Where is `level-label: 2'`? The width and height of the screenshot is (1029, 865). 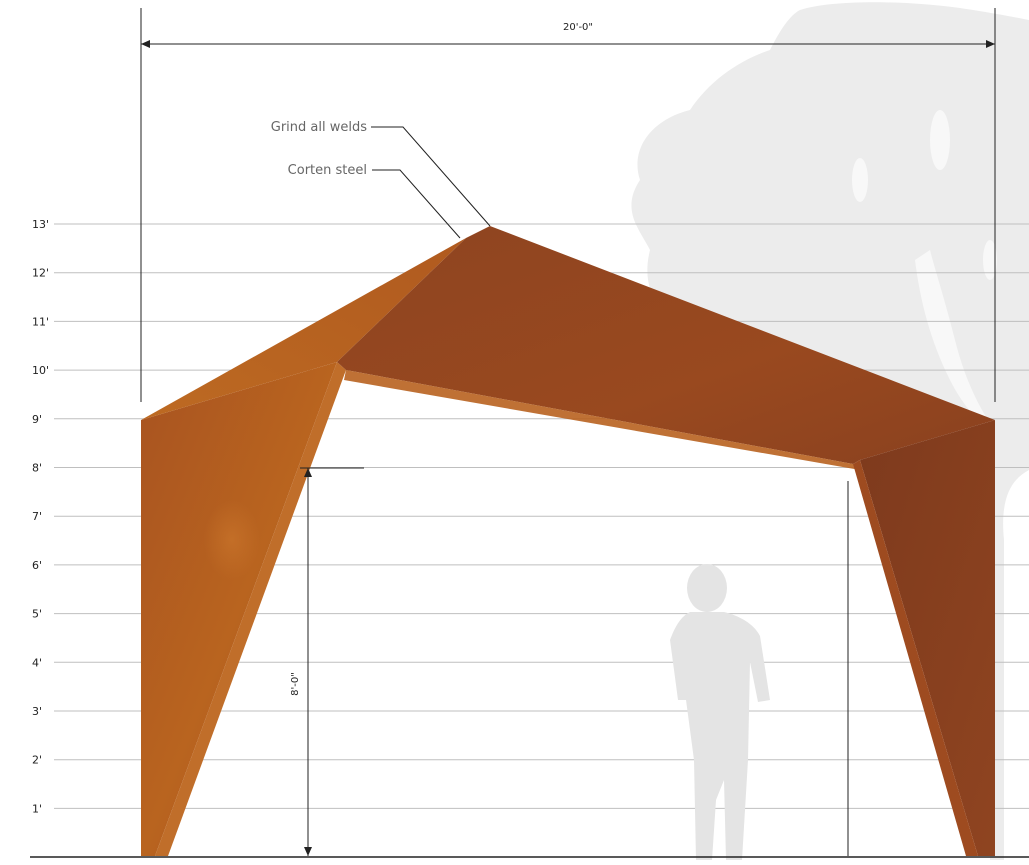 level-label: 2' is located at coordinates (37, 760).